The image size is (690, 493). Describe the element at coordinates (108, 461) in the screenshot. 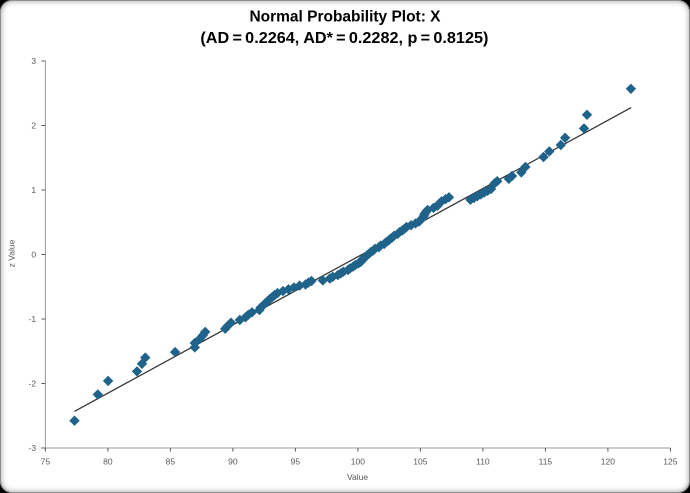

I see `svg-text: 80` at that location.